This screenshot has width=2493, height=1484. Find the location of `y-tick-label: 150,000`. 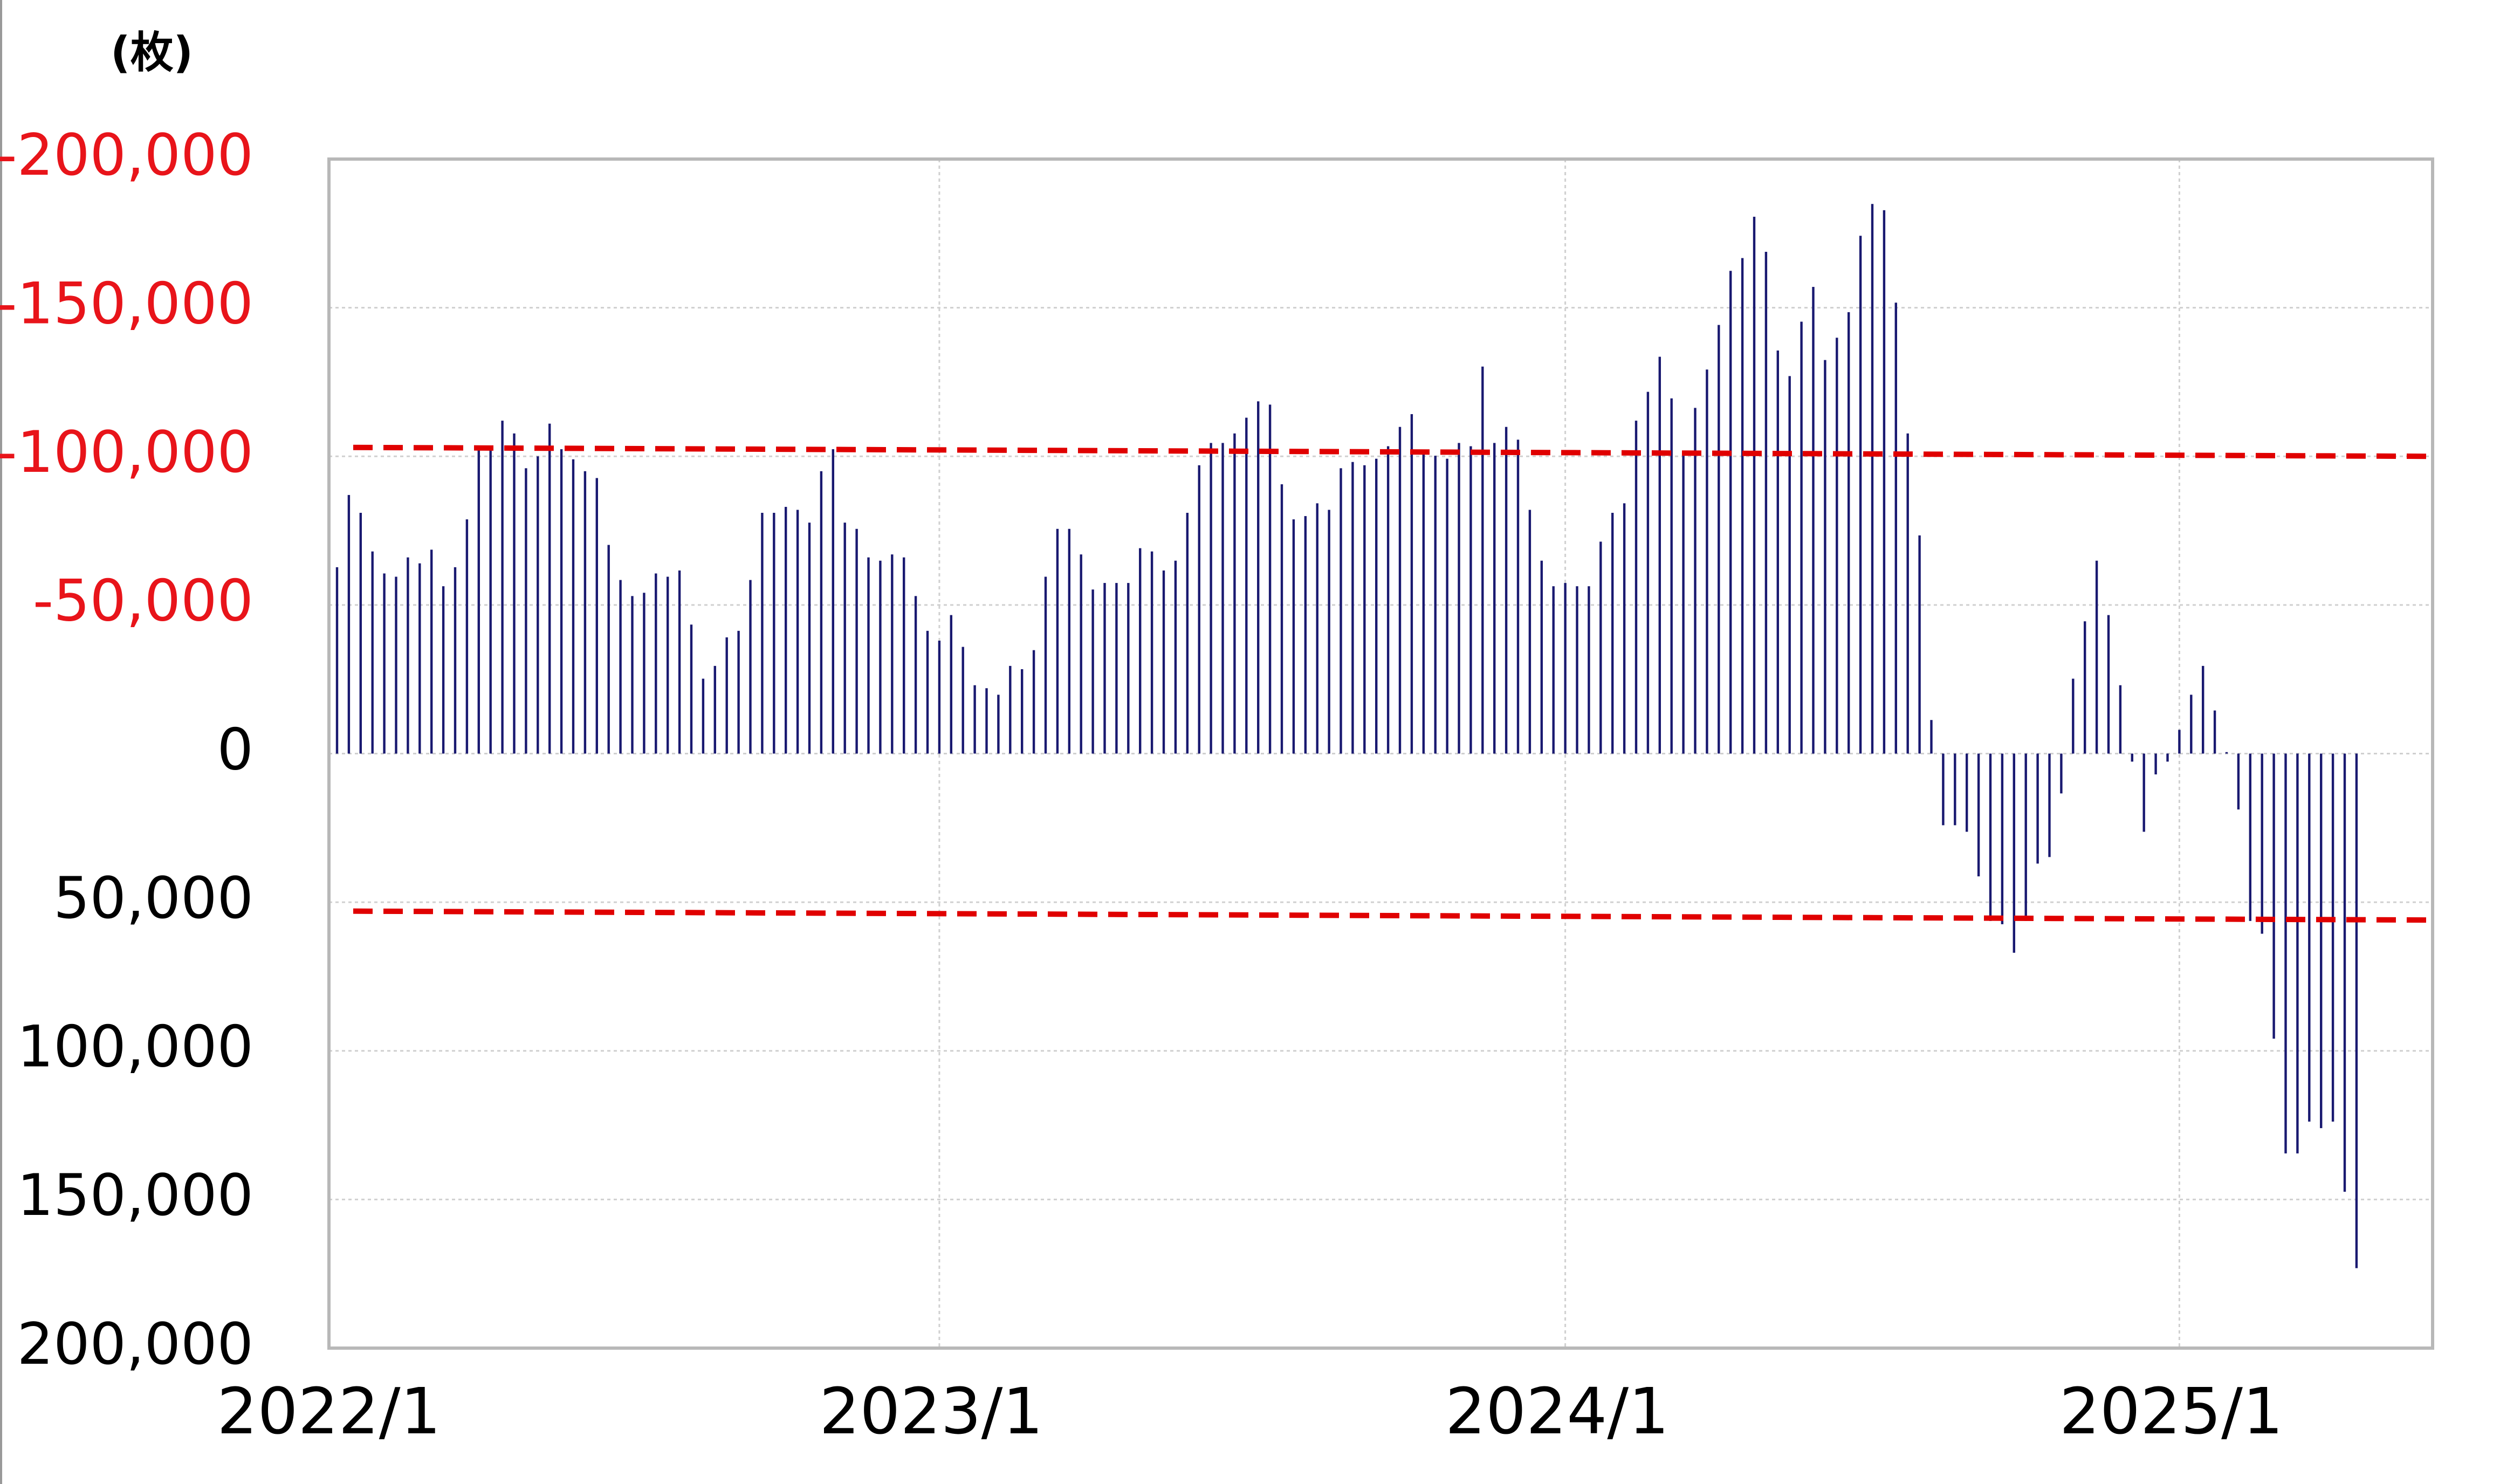

y-tick-label: 150,000 is located at coordinates (135, 1195).